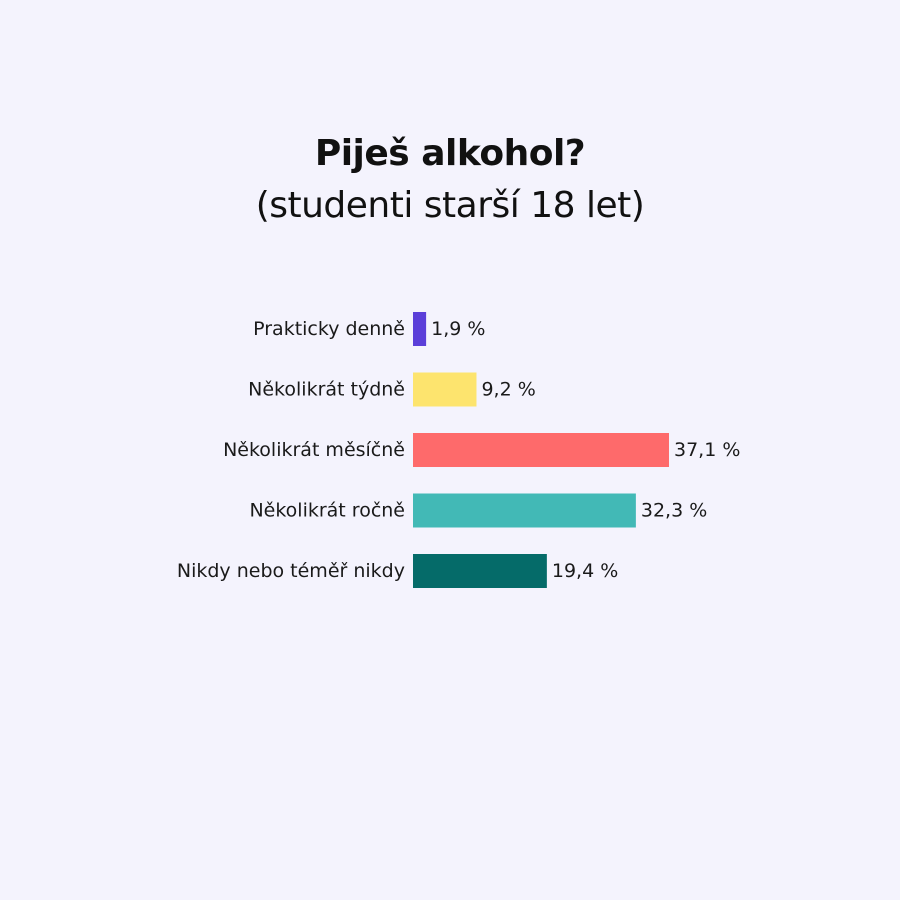 The image size is (900, 900). I want to click on category-label-2: Několikrát měsíčně, so click(314, 450).